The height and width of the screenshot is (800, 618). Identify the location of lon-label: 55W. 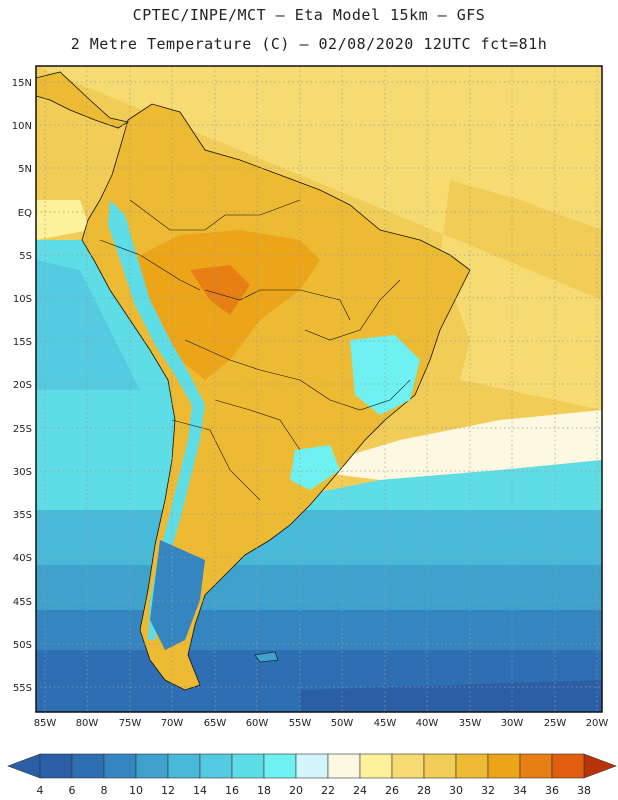
(300, 723).